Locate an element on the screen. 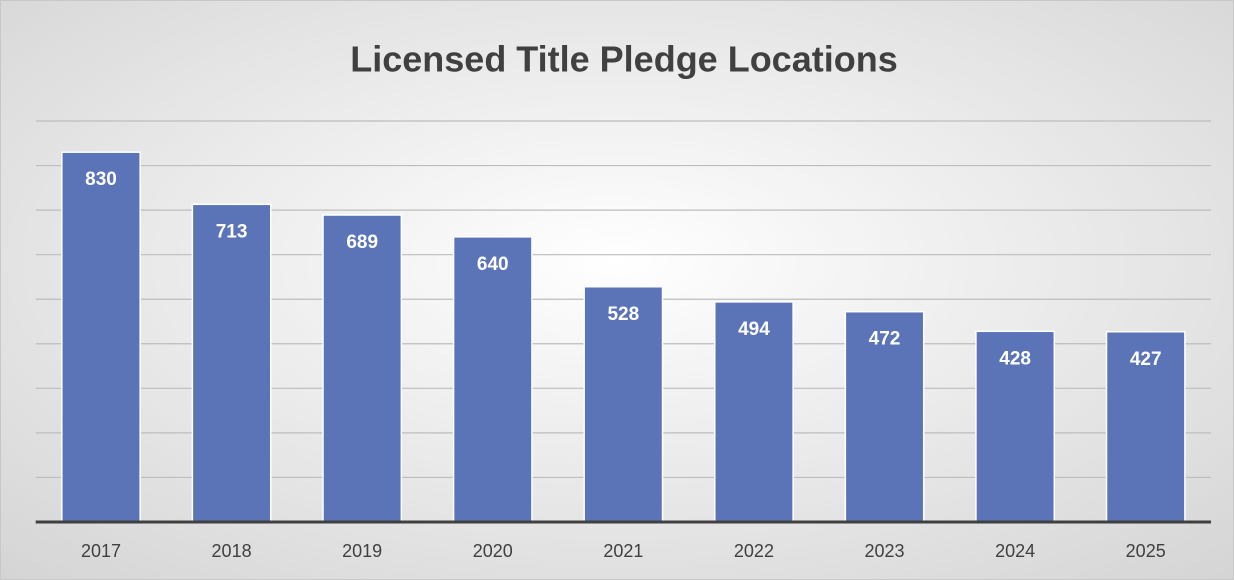 The height and width of the screenshot is (580, 1234). x-tick-label: 2022 is located at coordinates (754, 551).